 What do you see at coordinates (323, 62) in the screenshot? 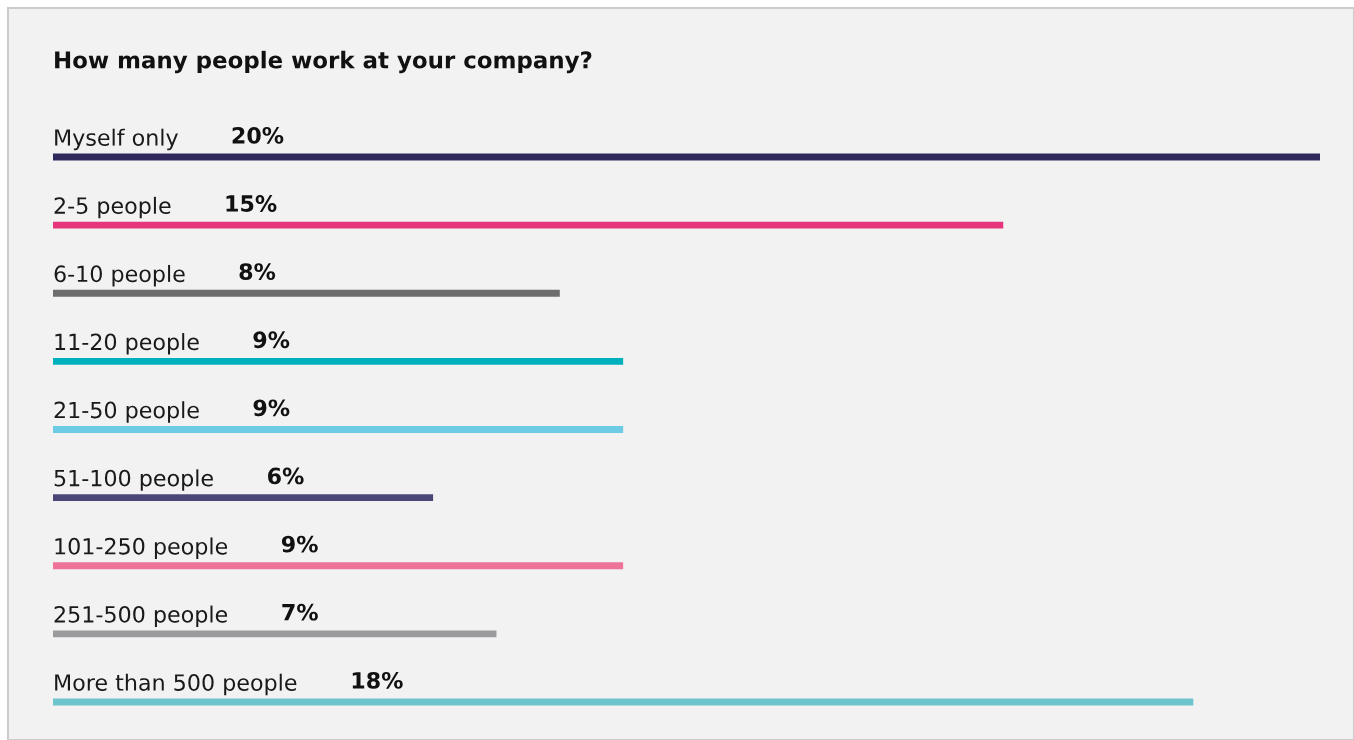
I see `chart-title: How many people work at your company?` at bounding box center [323, 62].